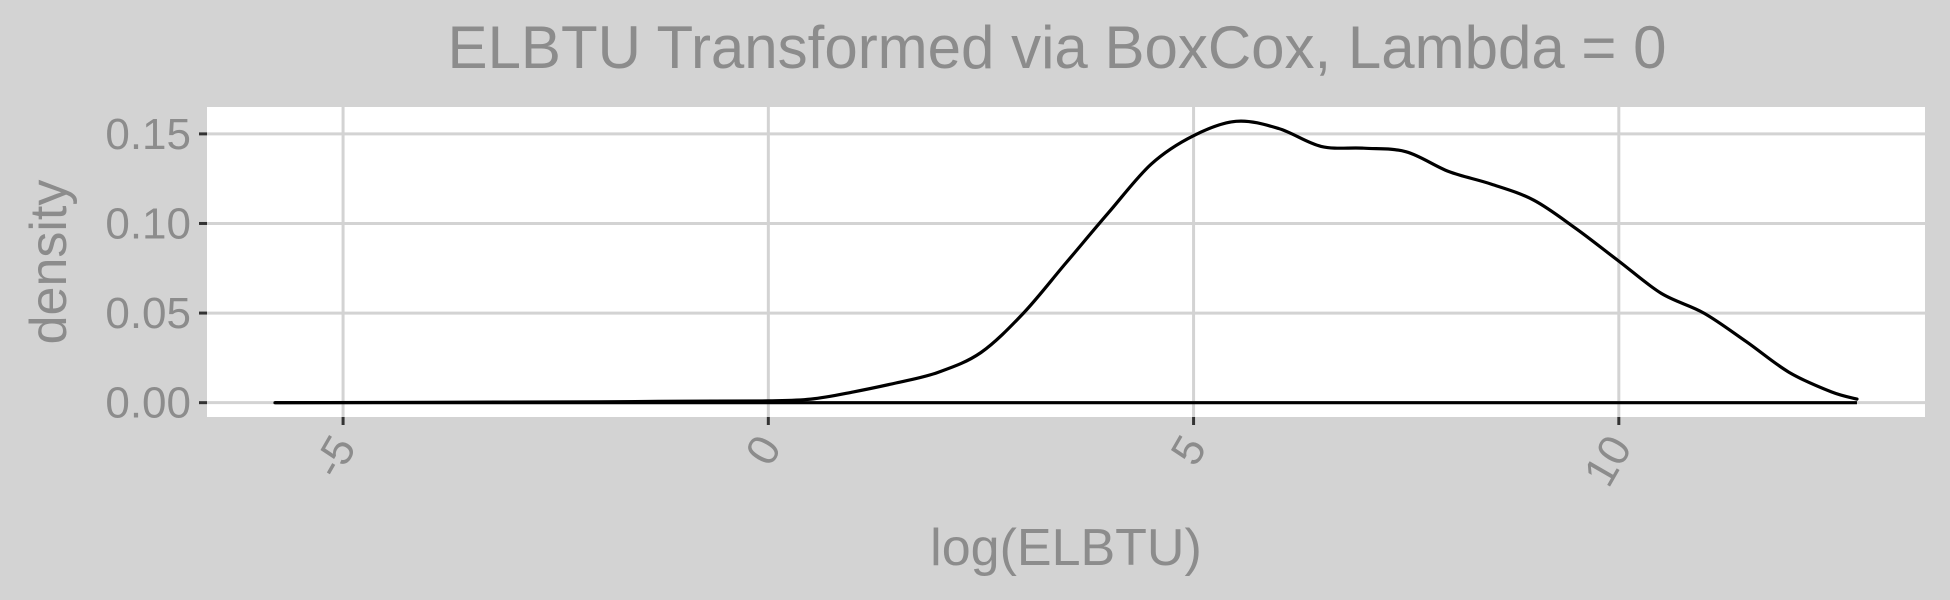 The width and height of the screenshot is (1950, 600). I want to click on y-tick-label: 0.05, so click(148, 313).